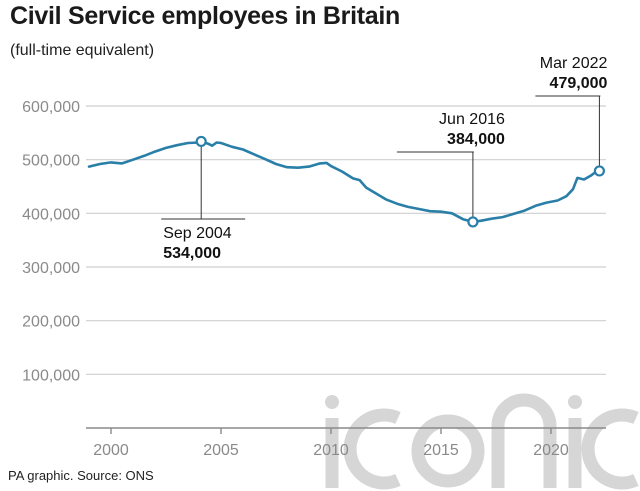  What do you see at coordinates (472, 119) in the screenshot?
I see `annotation-label: Jun 2016` at bounding box center [472, 119].